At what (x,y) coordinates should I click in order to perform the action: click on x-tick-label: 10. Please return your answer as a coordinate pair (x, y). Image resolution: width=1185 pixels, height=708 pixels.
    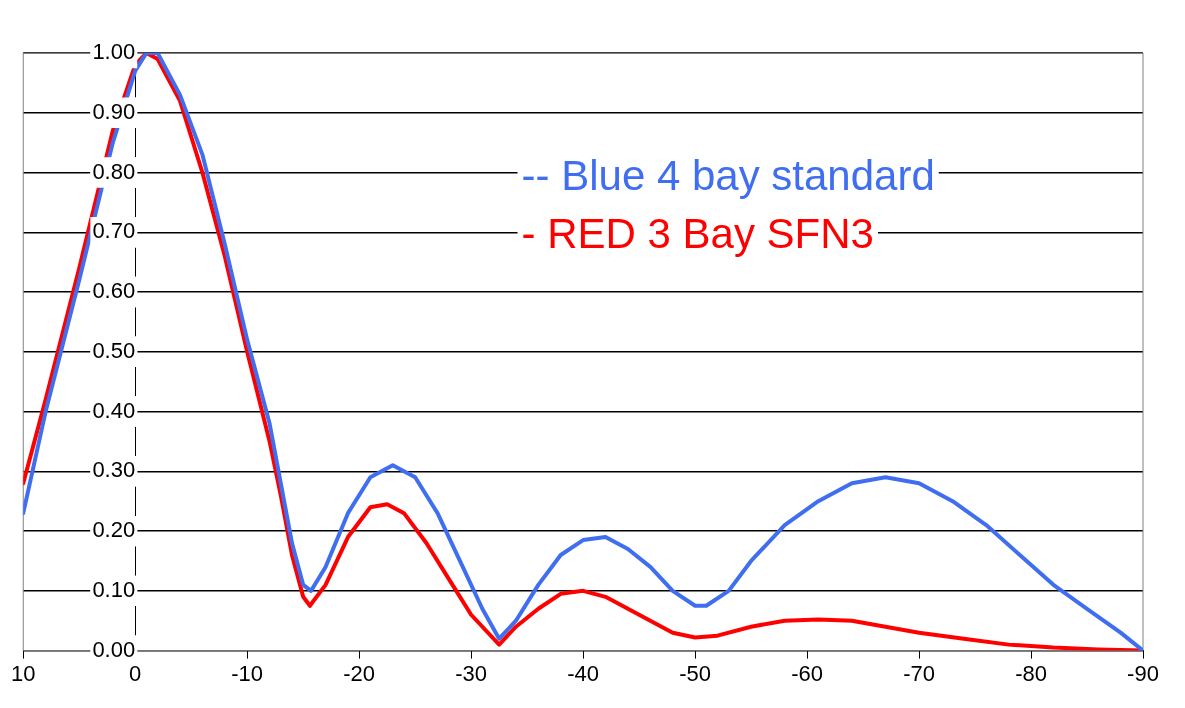
    Looking at the image, I should click on (23, 673).